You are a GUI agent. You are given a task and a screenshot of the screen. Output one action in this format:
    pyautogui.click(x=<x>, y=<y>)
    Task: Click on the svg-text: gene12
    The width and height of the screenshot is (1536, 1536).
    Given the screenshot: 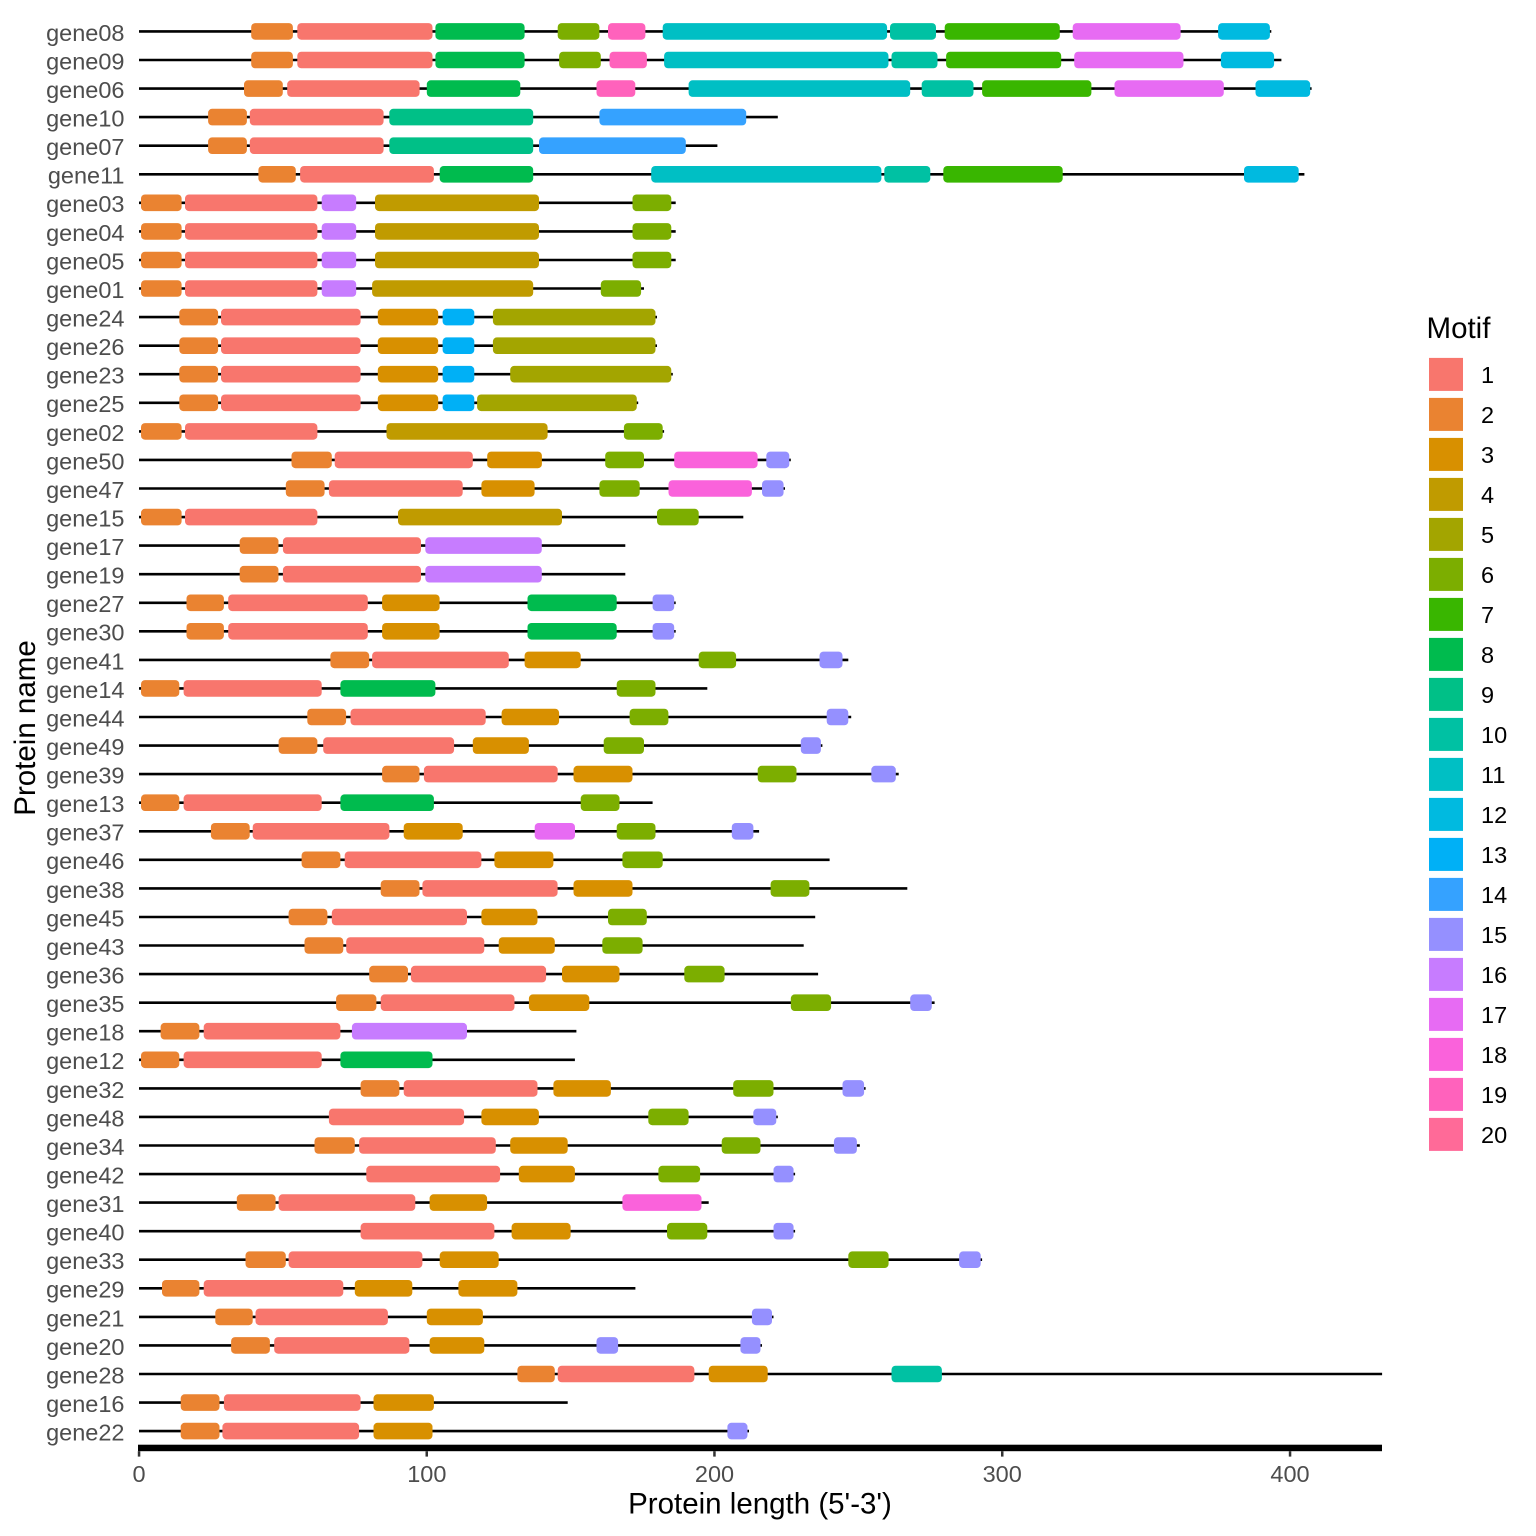 What is the action you would take?
    pyautogui.click(x=85, y=1061)
    